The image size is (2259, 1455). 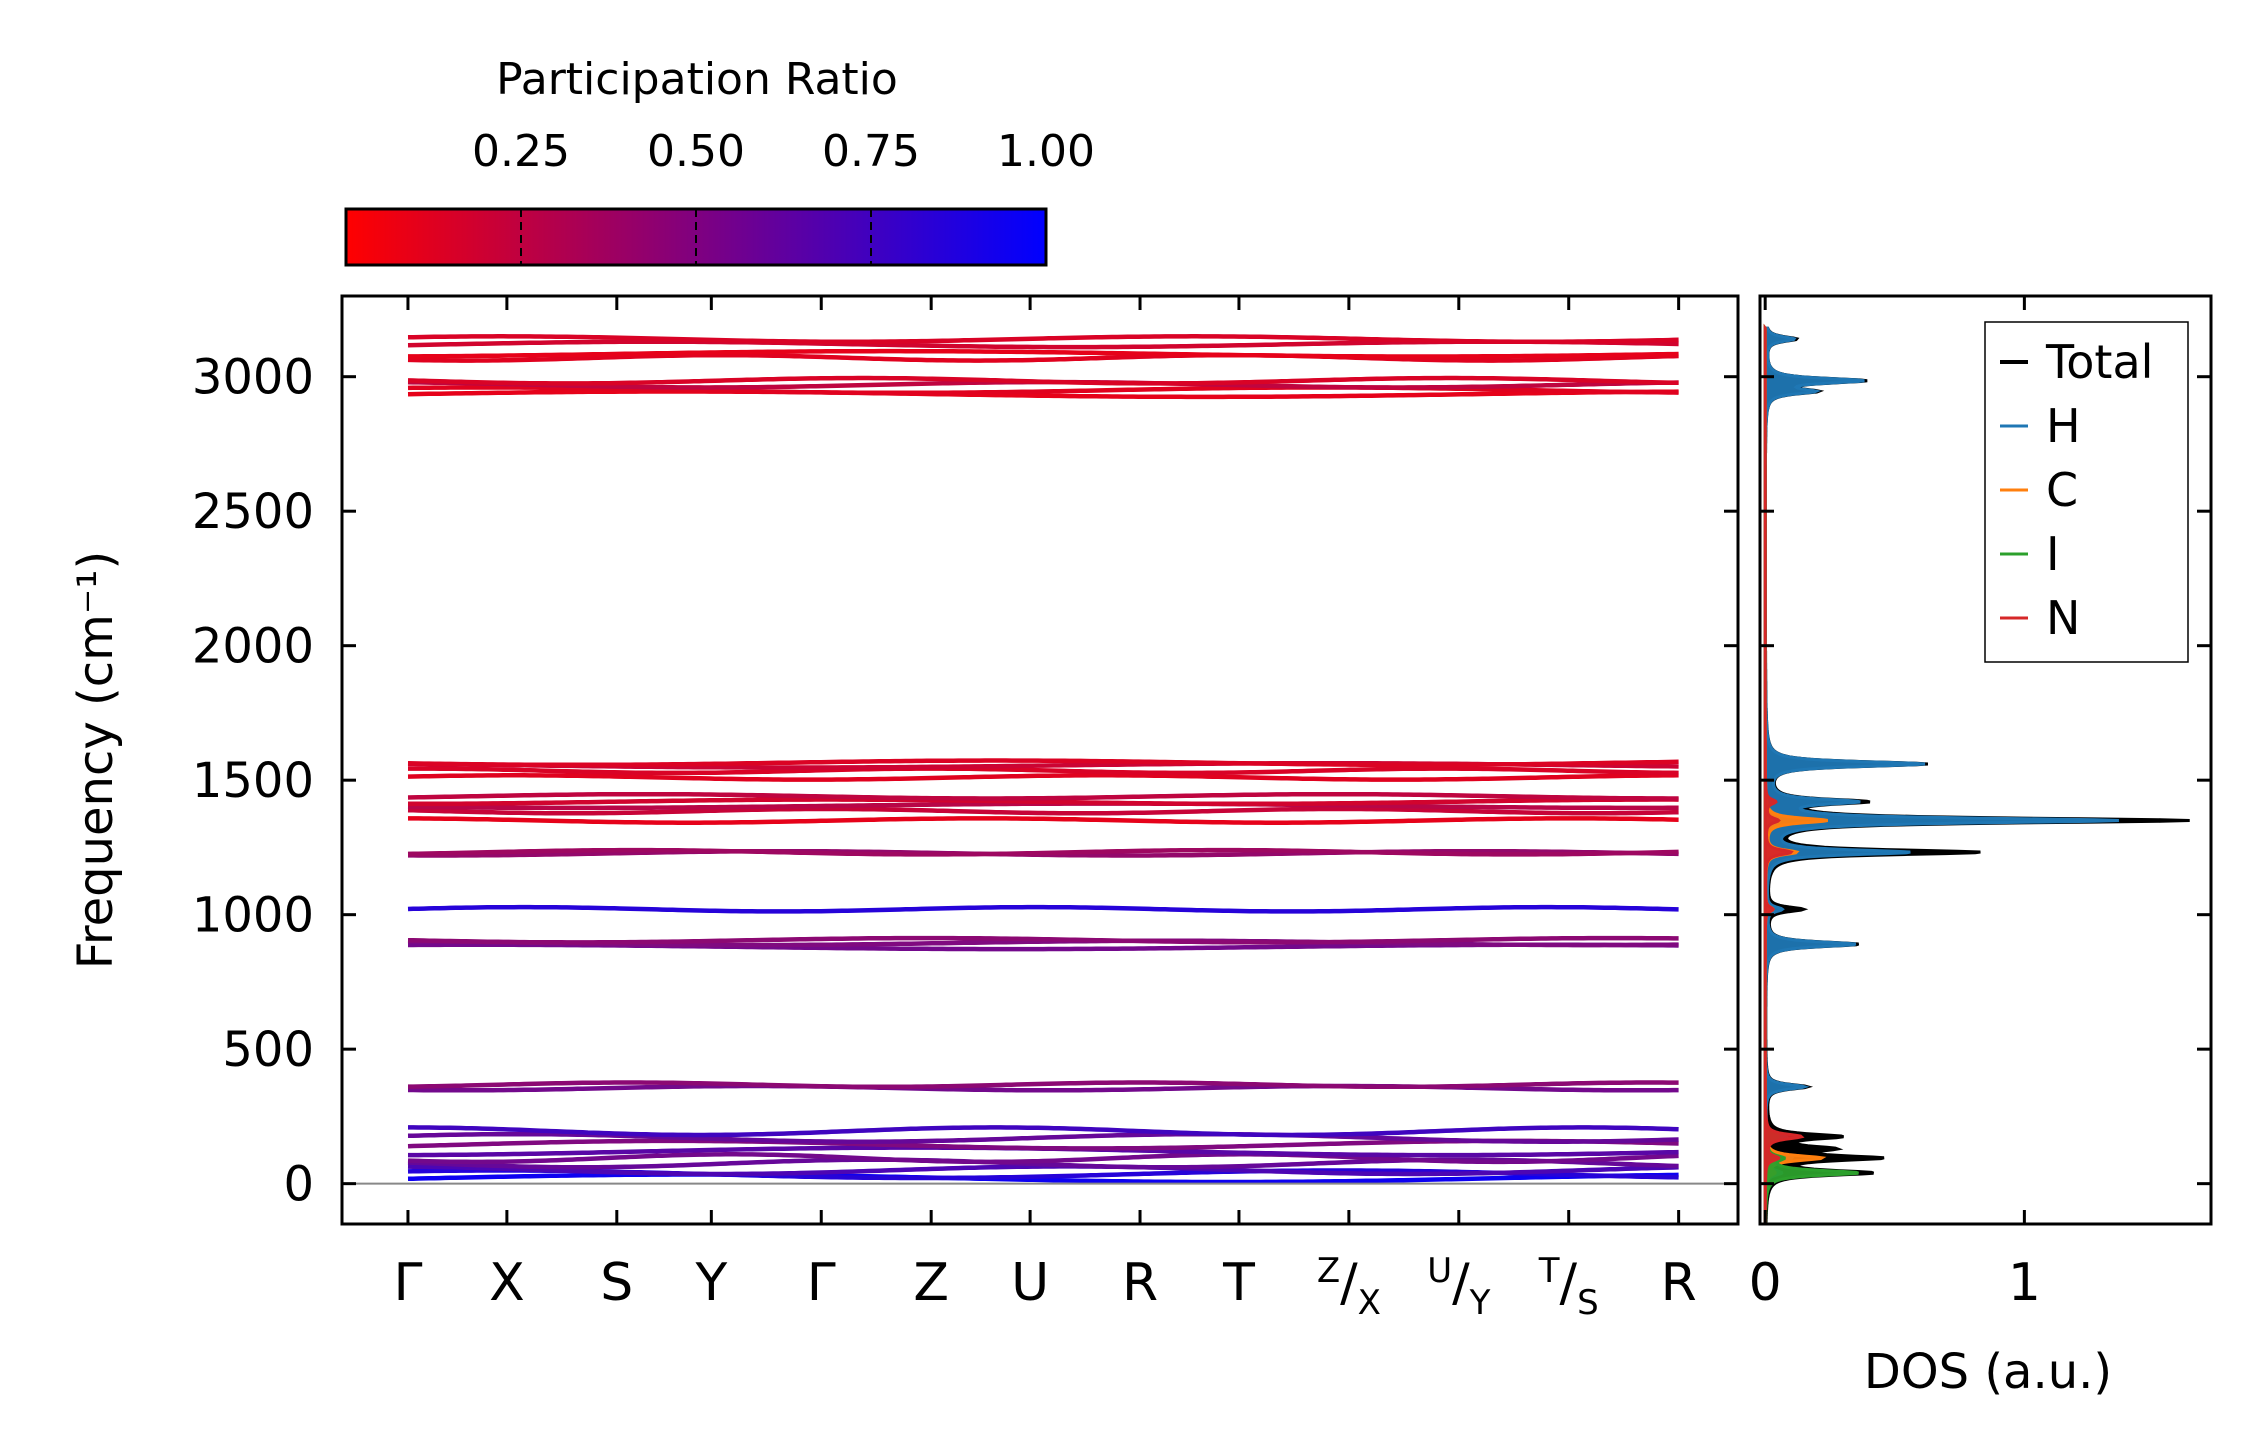 What do you see at coordinates (1976, 774) in the screenshot?
I see `dos-curves` at bounding box center [1976, 774].